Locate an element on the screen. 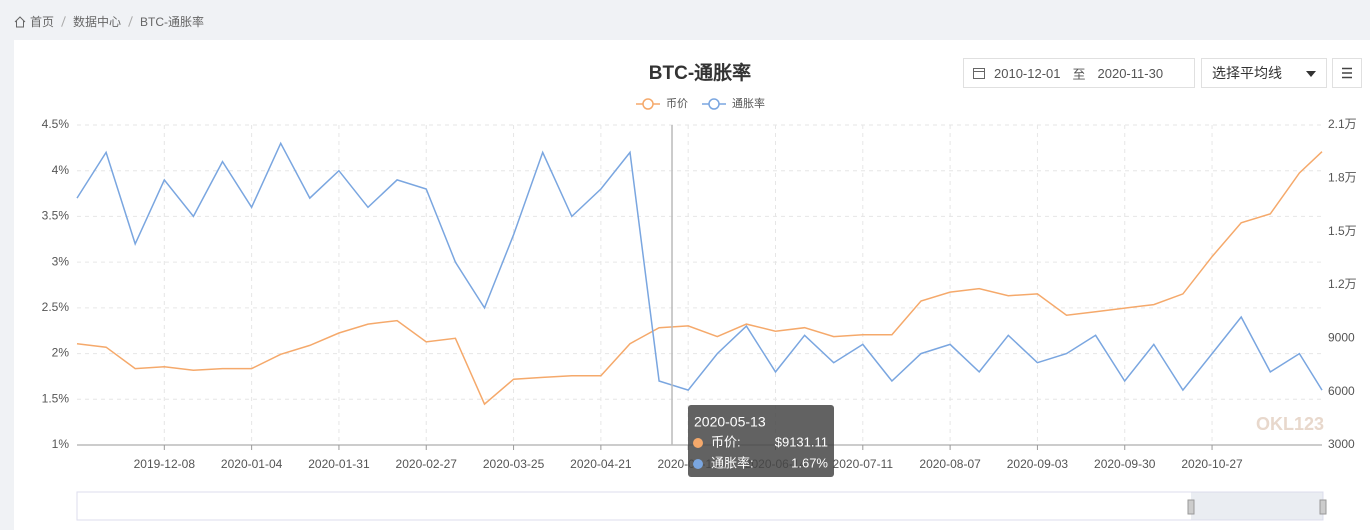  ma-select: 选择平均线 is located at coordinates (1264, 73).